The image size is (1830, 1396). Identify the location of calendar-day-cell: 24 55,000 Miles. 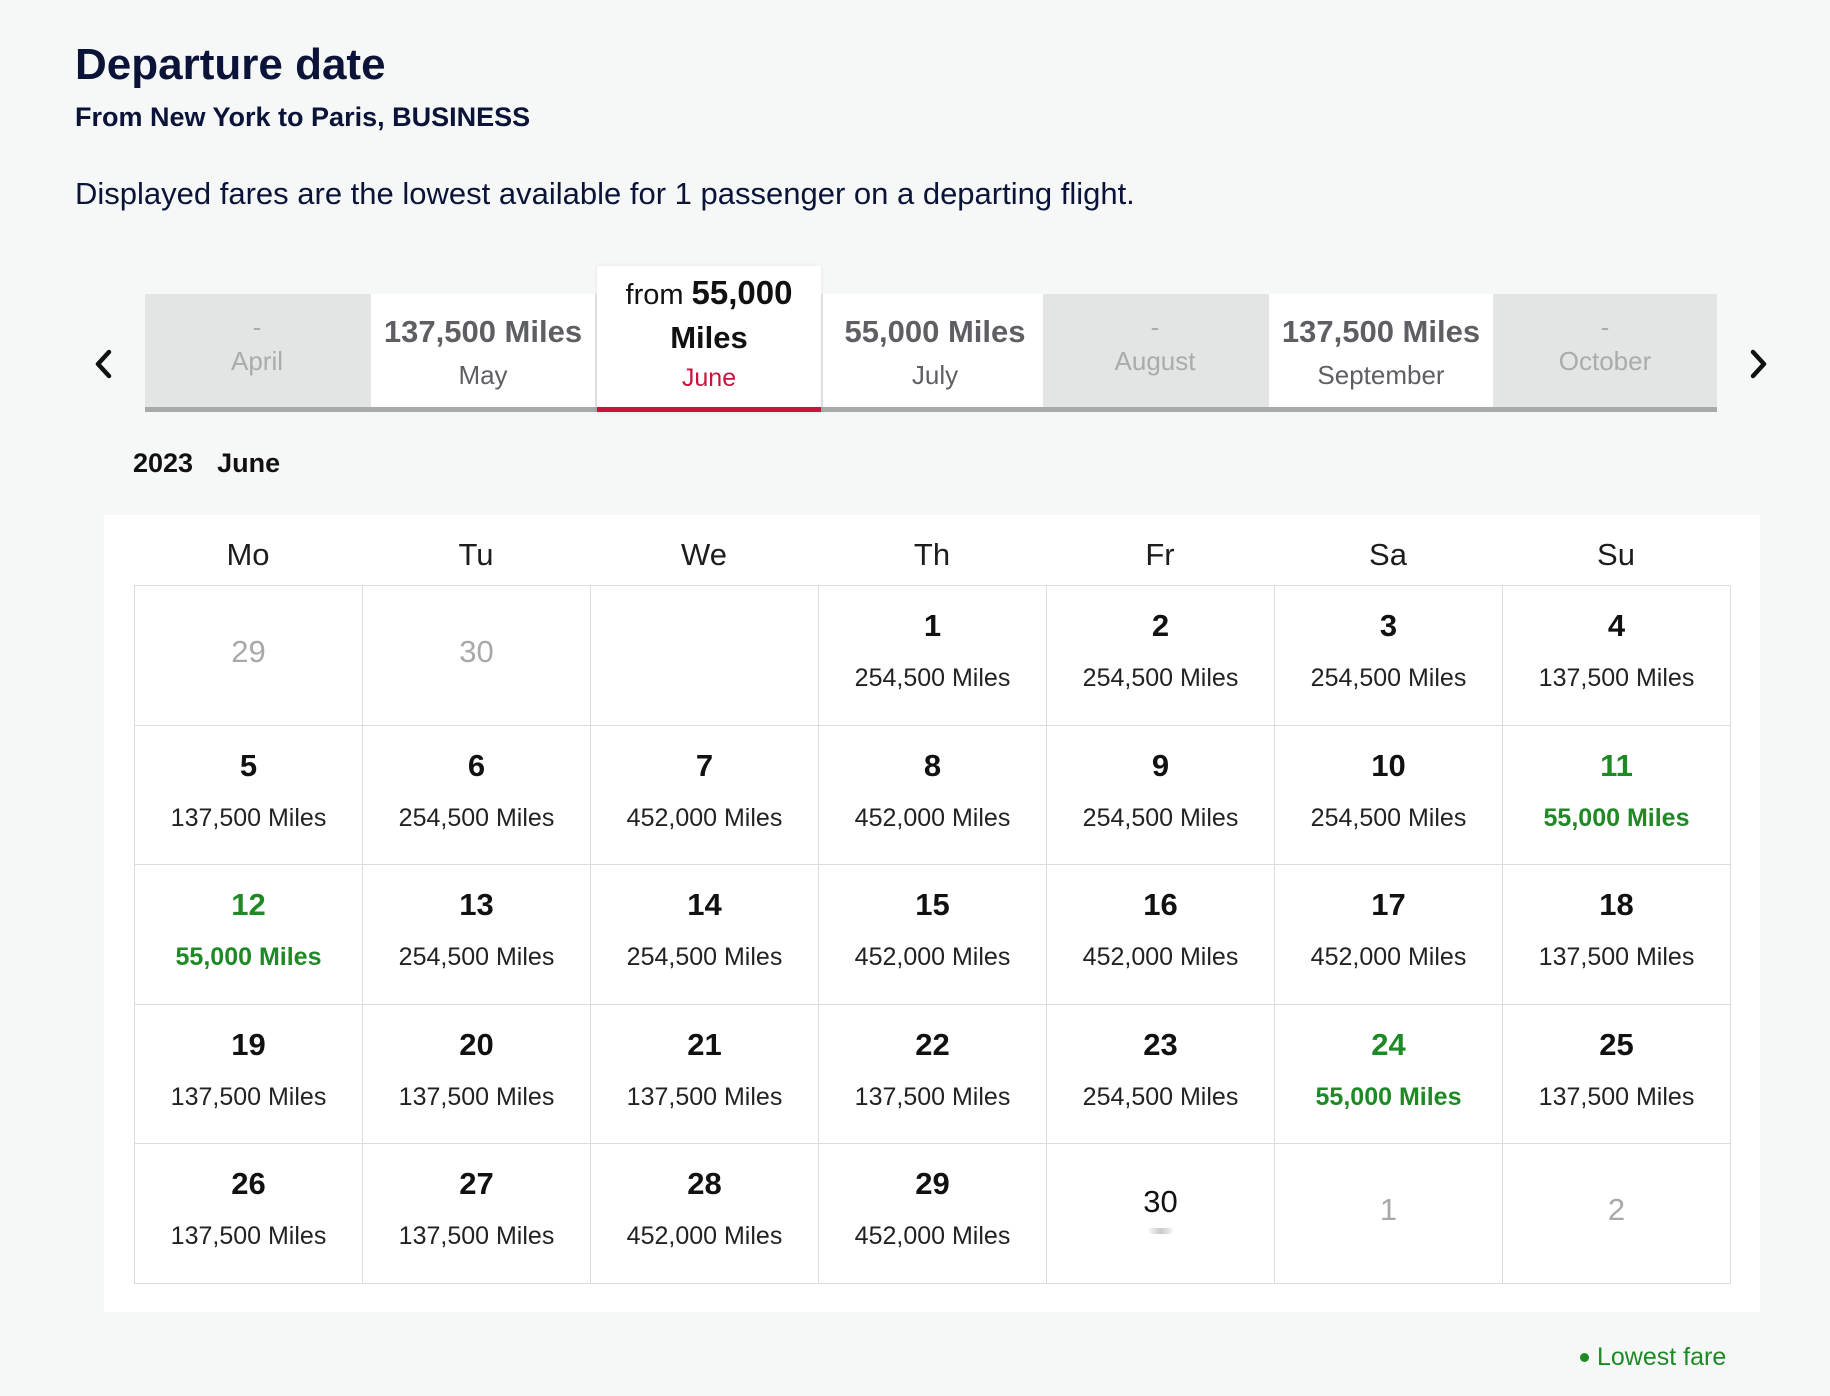
(1389, 1074).